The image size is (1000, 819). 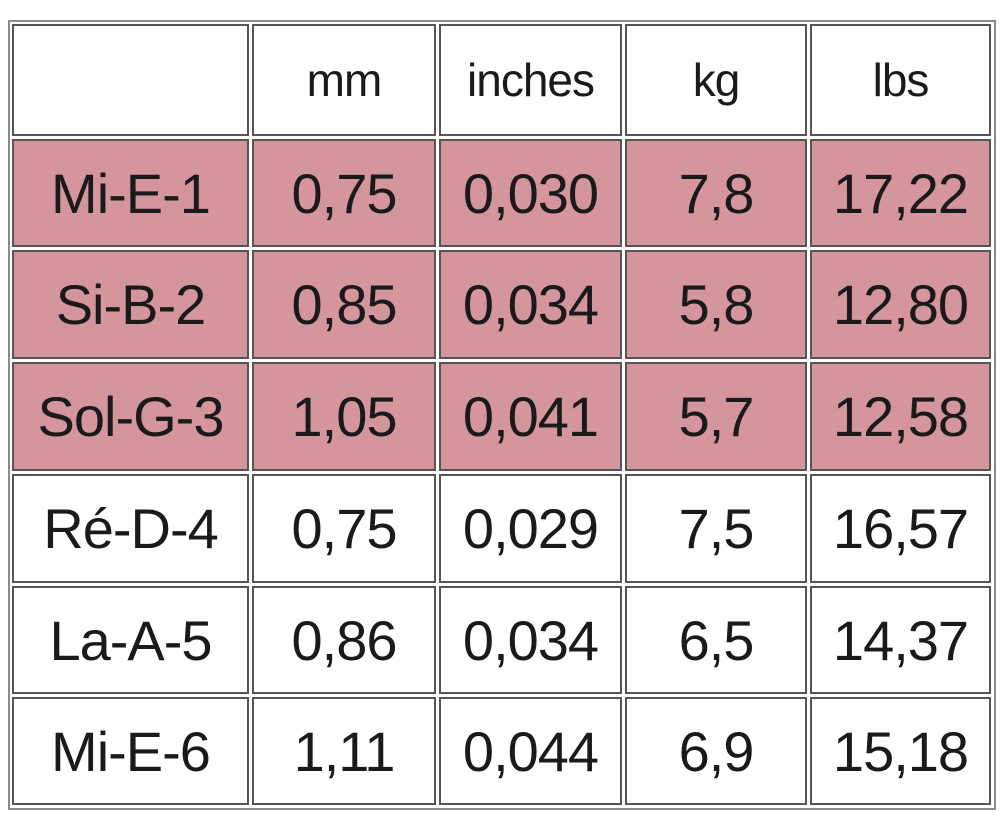 What do you see at coordinates (130, 751) in the screenshot?
I see `row-label: Mi-E-6` at bounding box center [130, 751].